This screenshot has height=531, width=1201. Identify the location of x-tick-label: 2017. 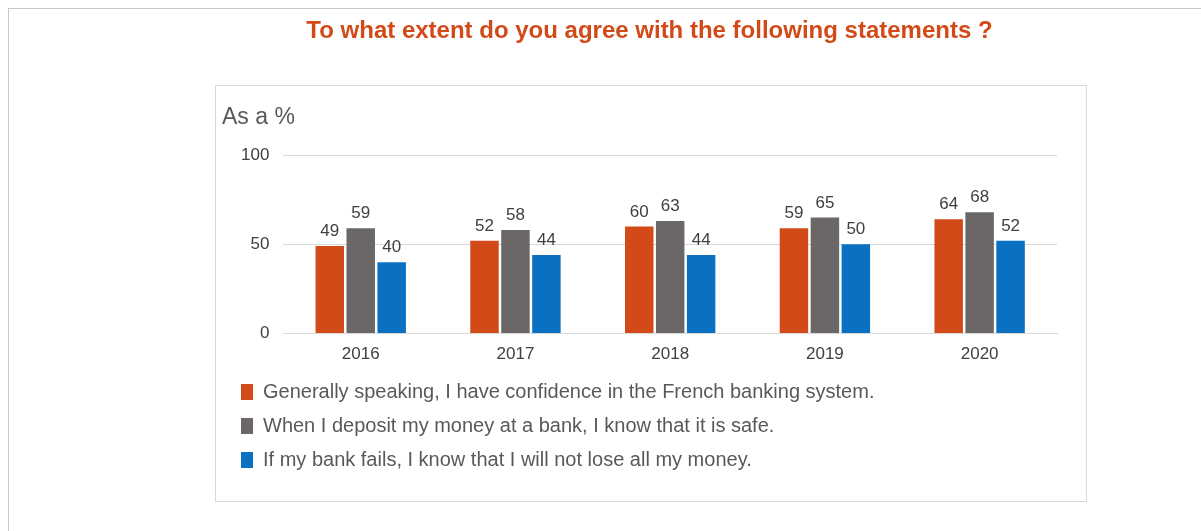
(515, 354).